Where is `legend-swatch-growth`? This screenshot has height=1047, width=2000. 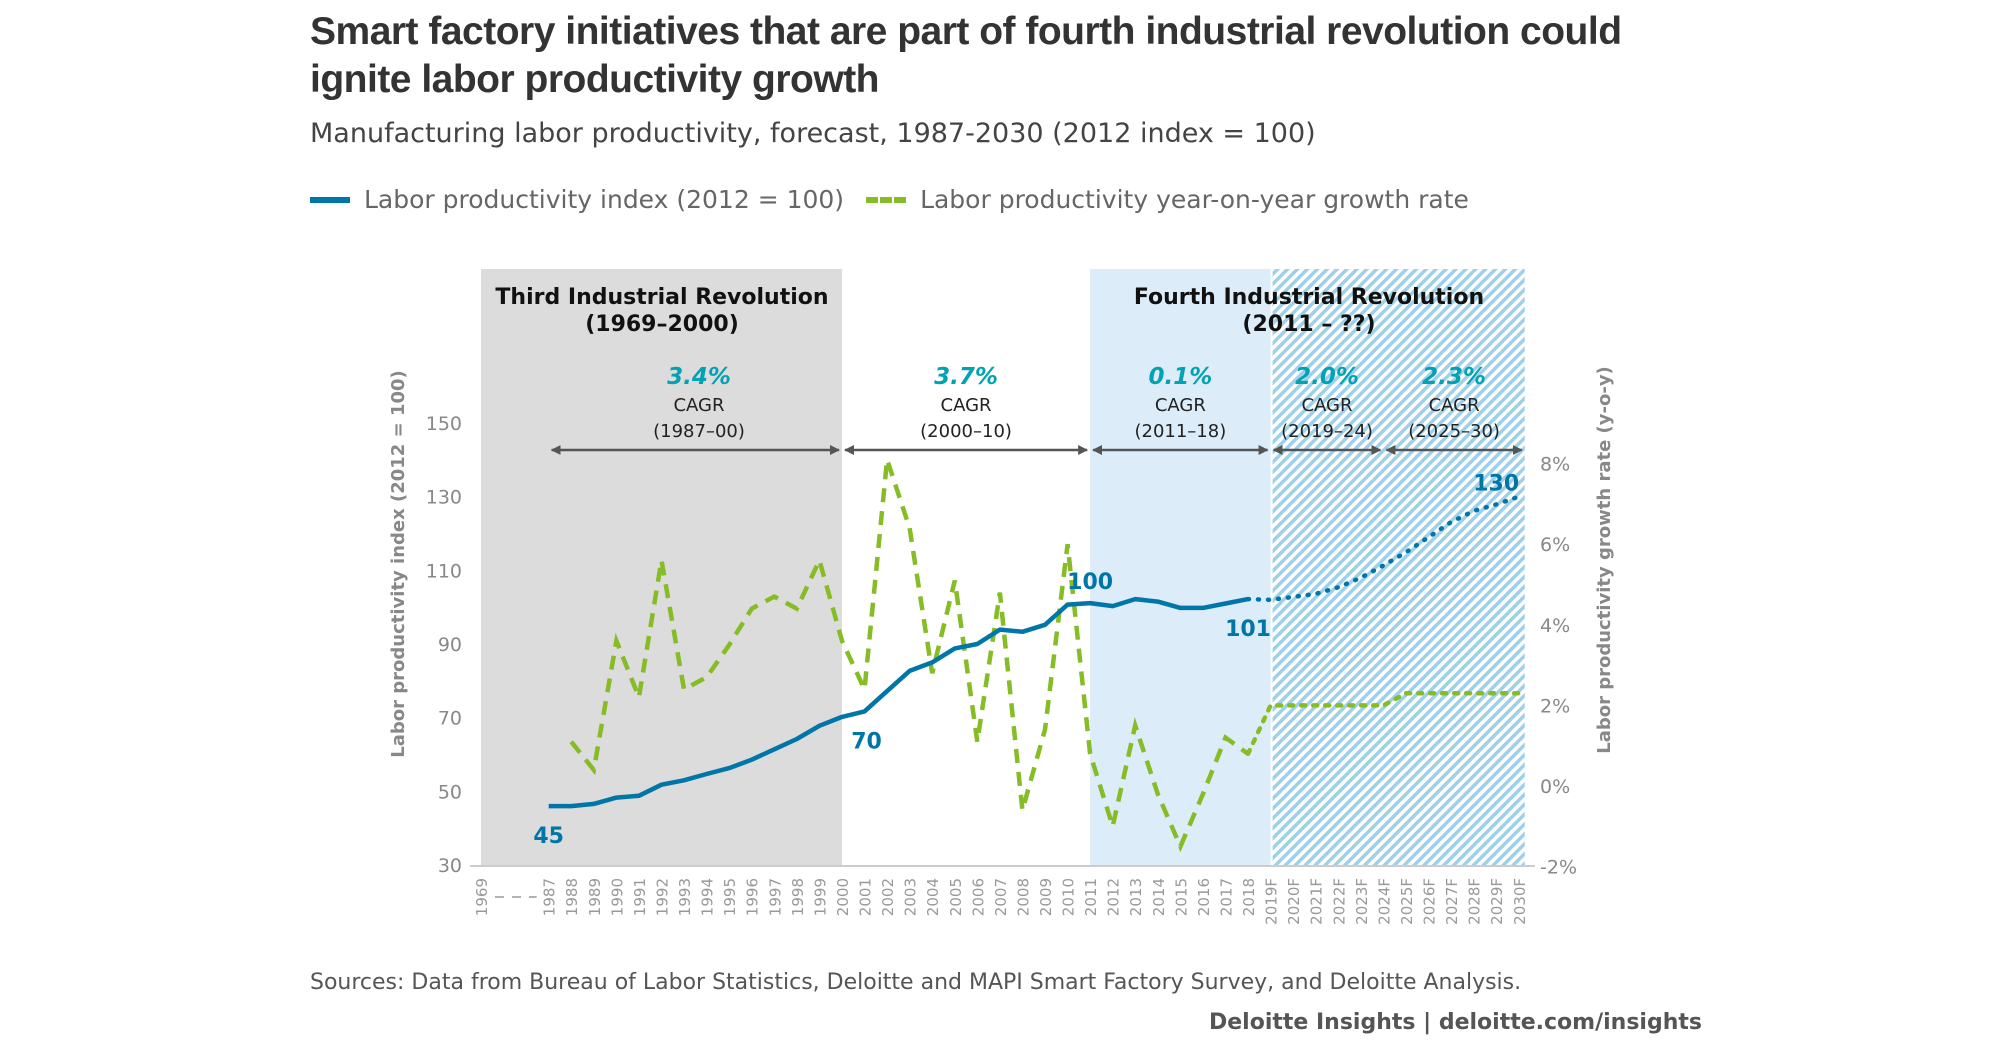
legend-swatch-growth is located at coordinates (886, 199).